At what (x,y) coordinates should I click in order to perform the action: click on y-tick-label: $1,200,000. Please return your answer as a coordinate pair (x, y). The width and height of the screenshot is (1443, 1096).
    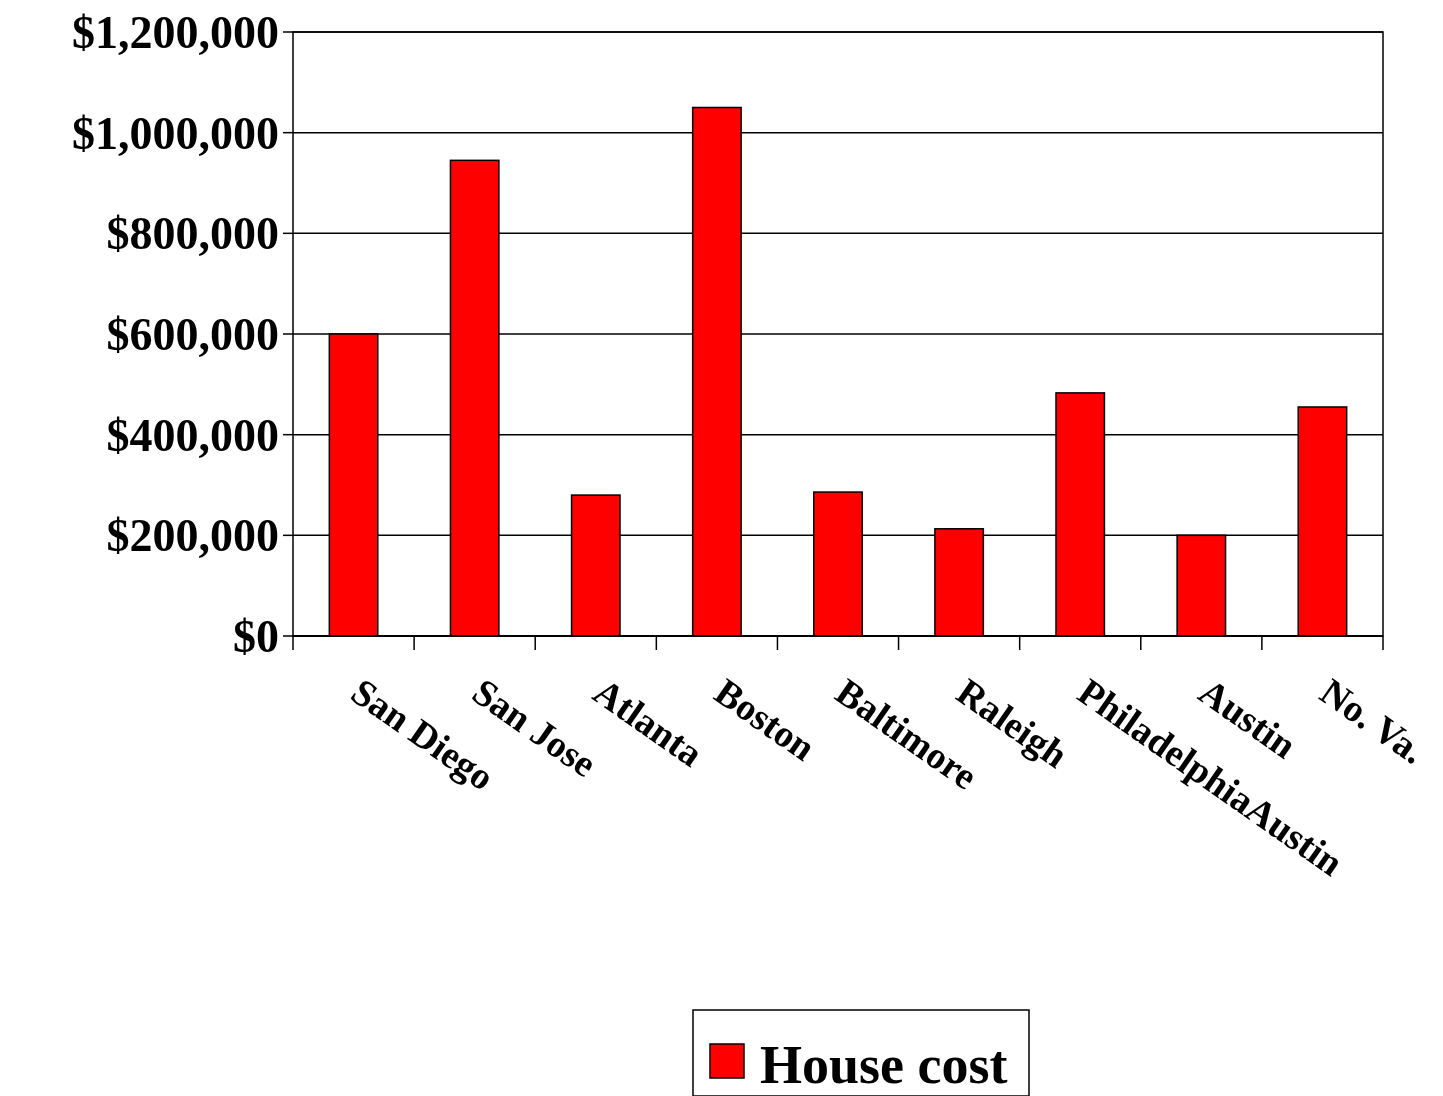
    Looking at the image, I should click on (175, 33).